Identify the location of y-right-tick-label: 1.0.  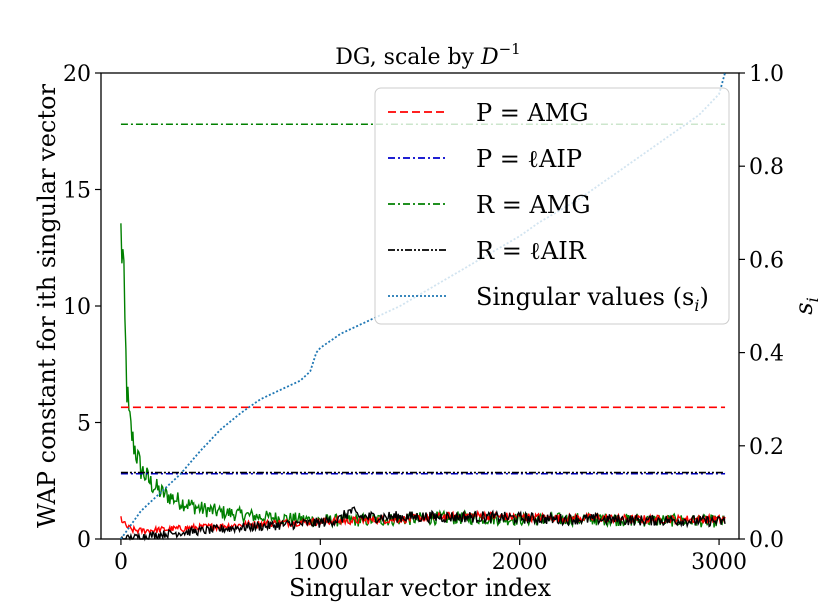
(766, 74).